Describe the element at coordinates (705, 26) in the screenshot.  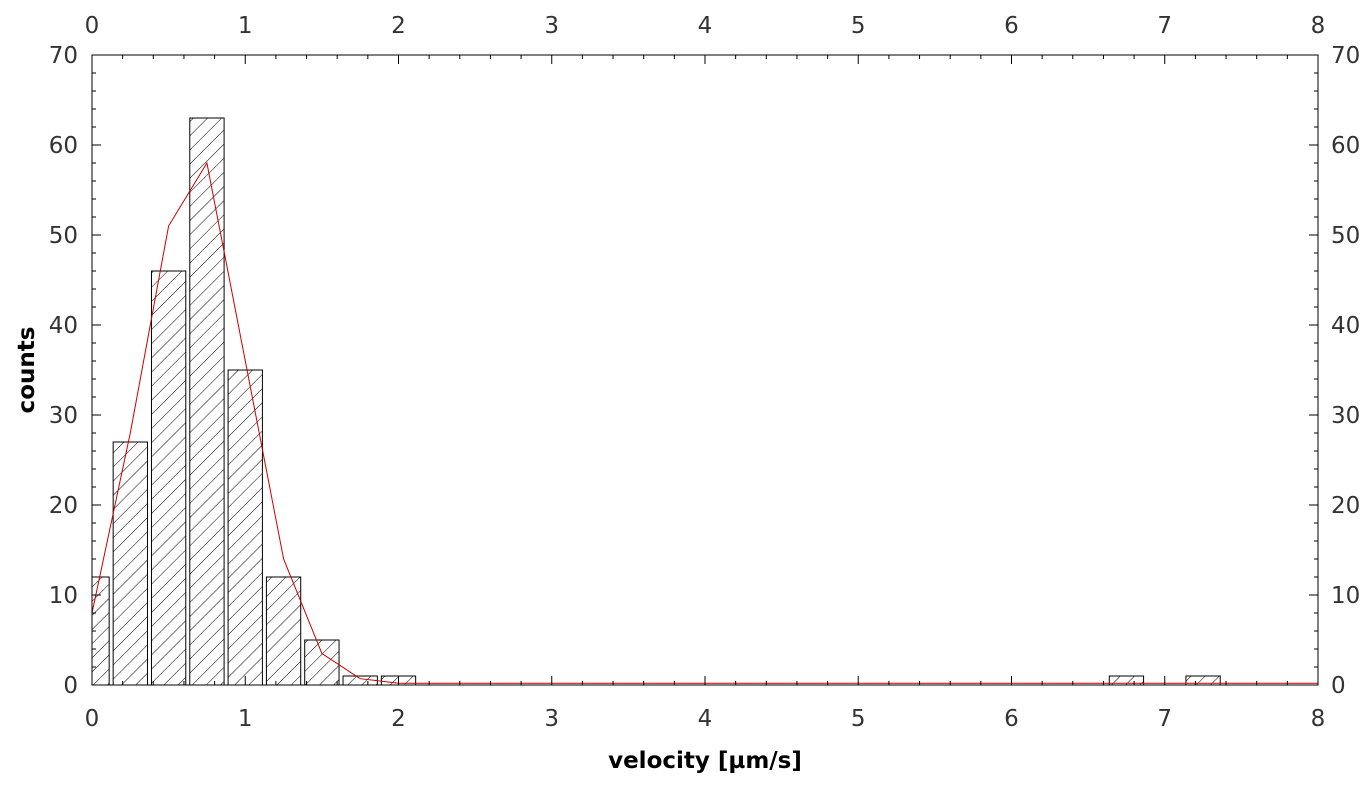
I see `x-tick-label-top-4: 4` at that location.